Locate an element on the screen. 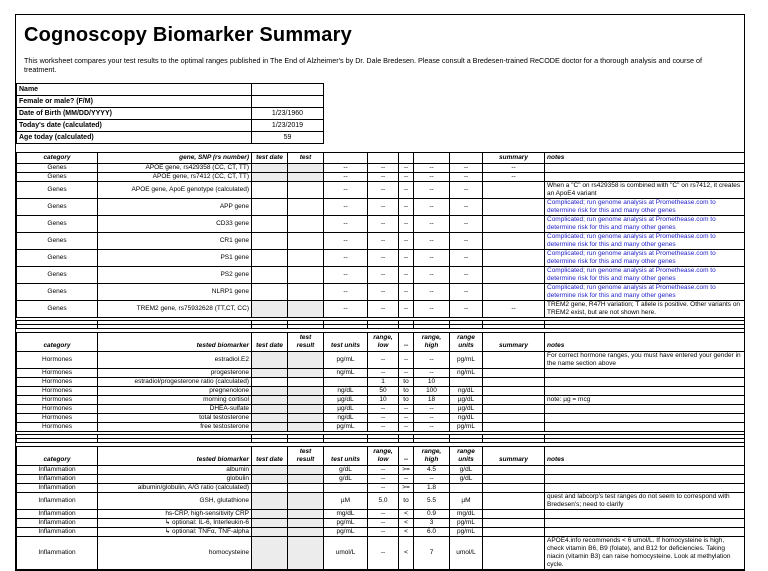 This screenshot has height=571, width=768. cell-test-units: g/dL is located at coordinates (345, 470).